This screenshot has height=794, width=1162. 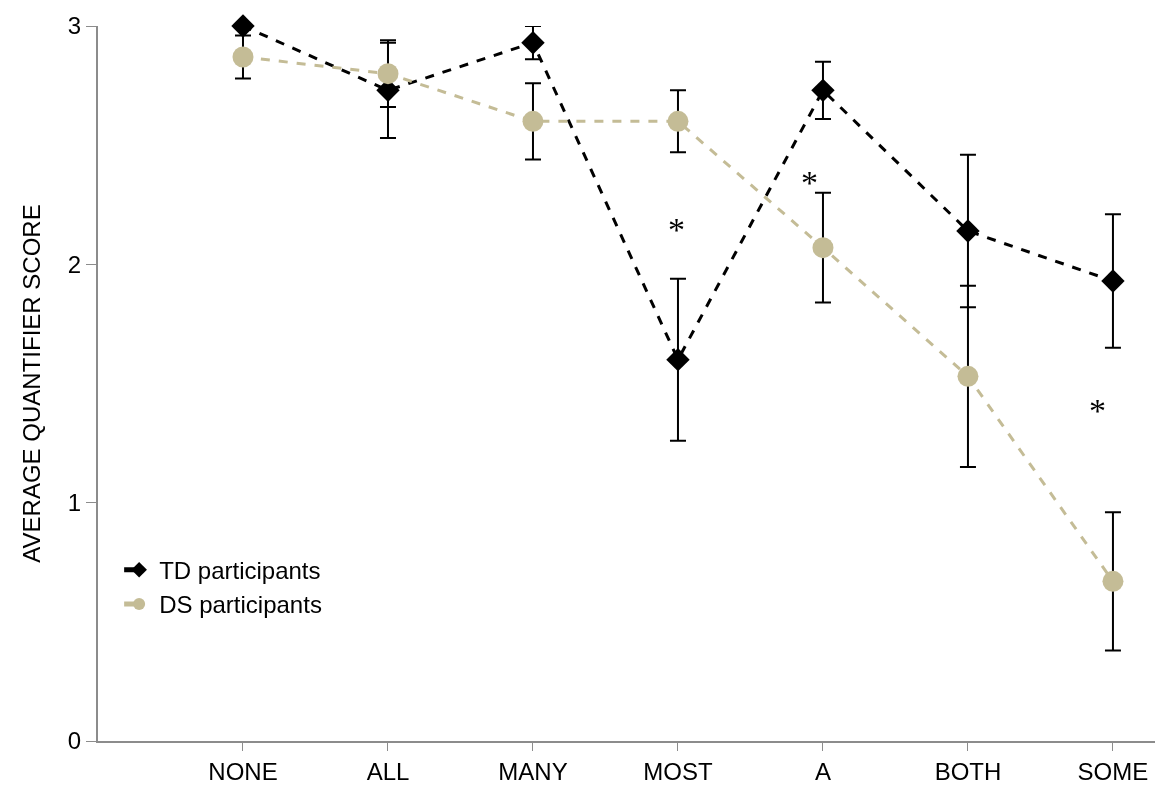 What do you see at coordinates (32, 383) in the screenshot?
I see `y-axis-title: AVERAGE QUANTIFIER SCORE` at bounding box center [32, 383].